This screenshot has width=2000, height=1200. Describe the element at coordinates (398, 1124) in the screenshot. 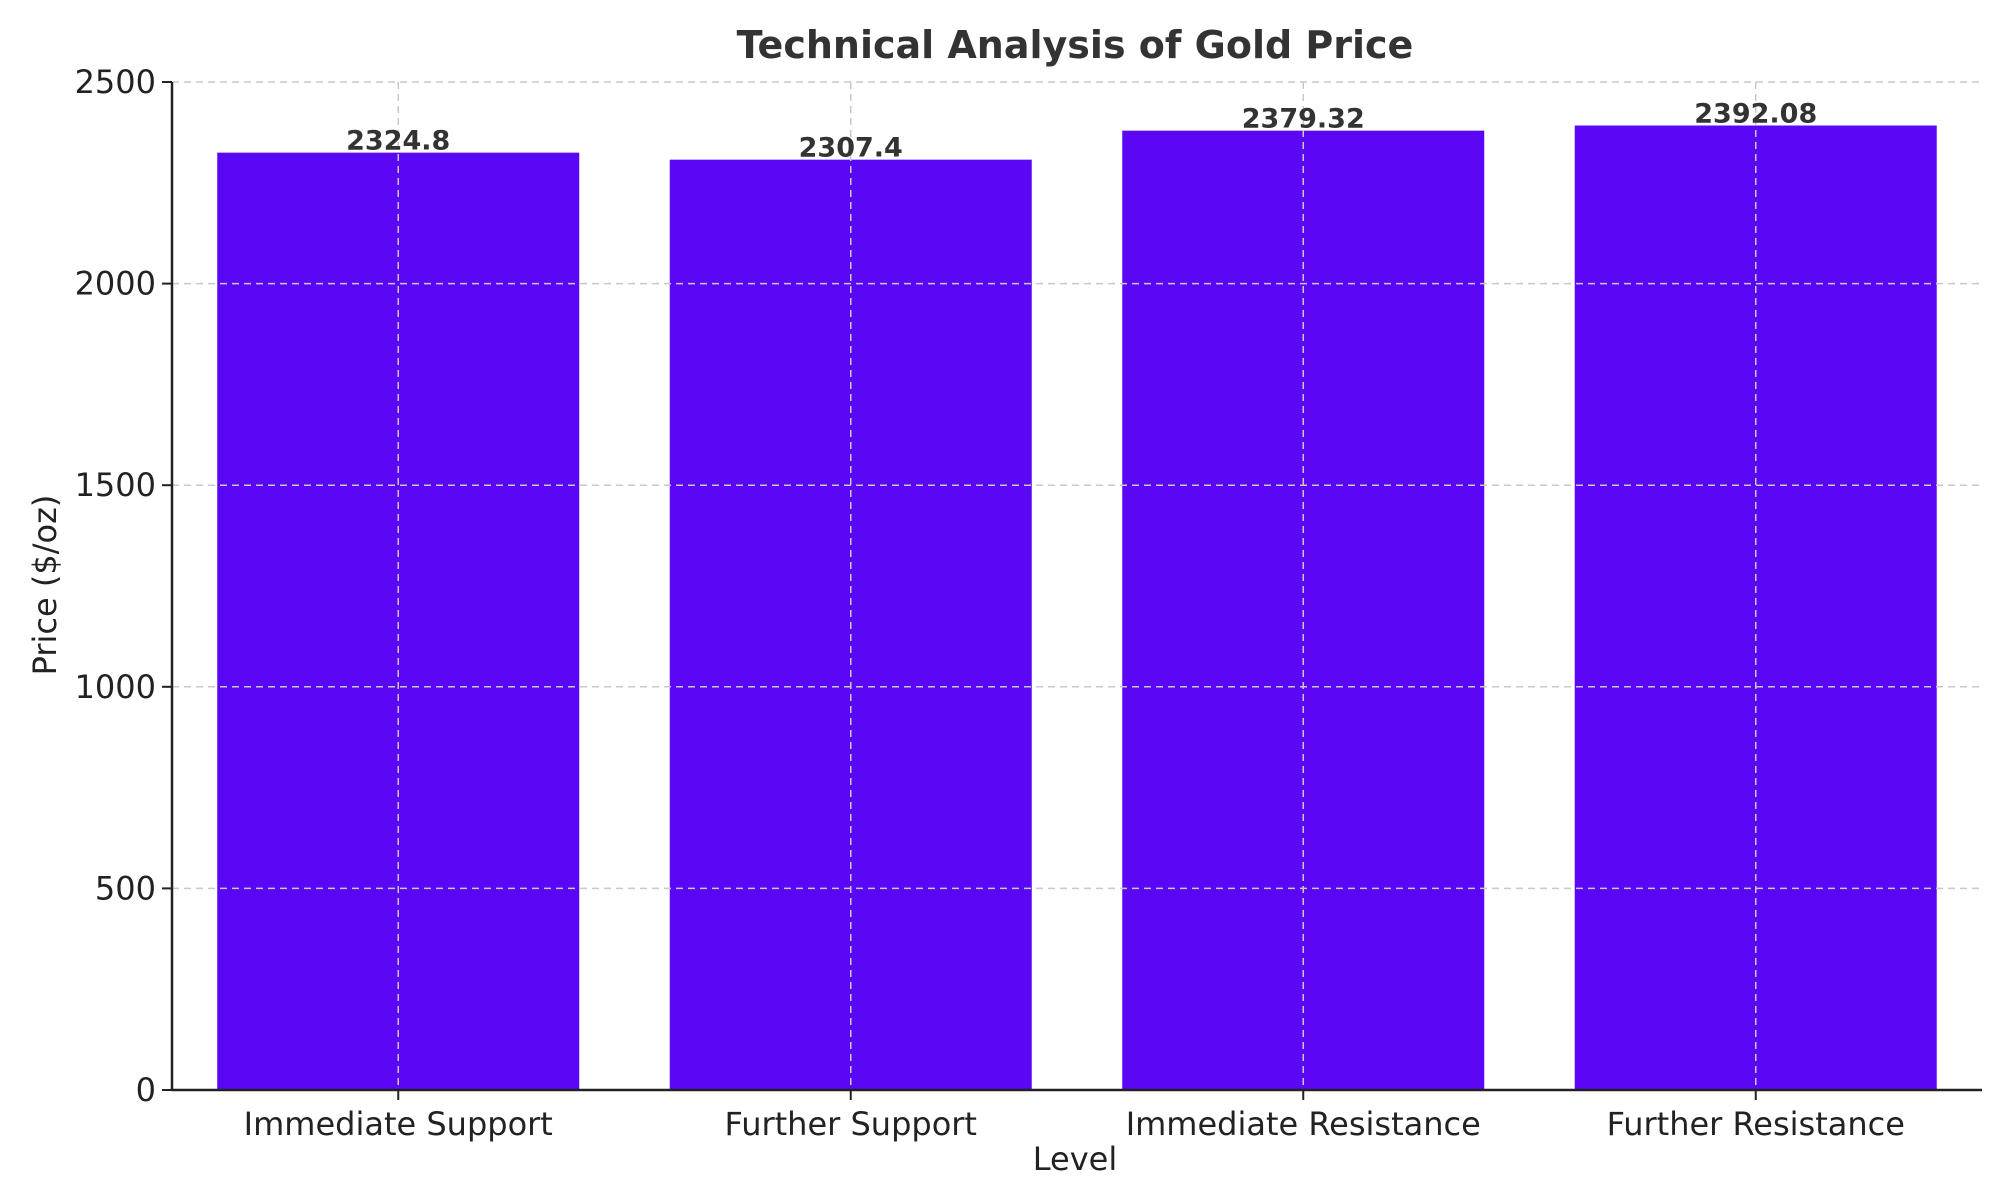

I see `x-tick-label: Immediate Support` at that location.